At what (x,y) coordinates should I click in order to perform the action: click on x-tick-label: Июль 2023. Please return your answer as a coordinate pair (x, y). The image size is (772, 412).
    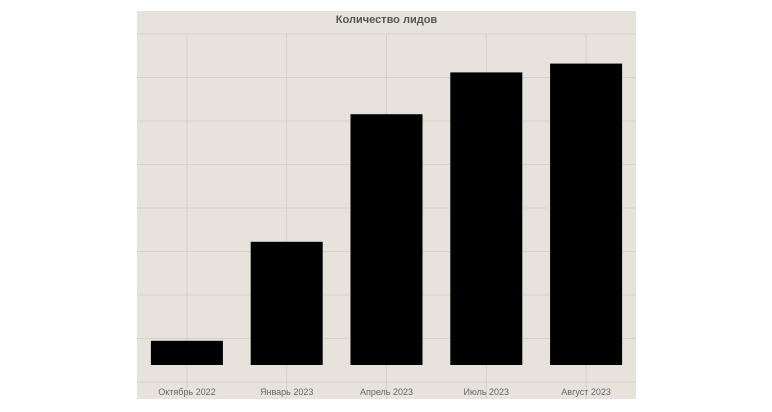
    Looking at the image, I should click on (486, 392).